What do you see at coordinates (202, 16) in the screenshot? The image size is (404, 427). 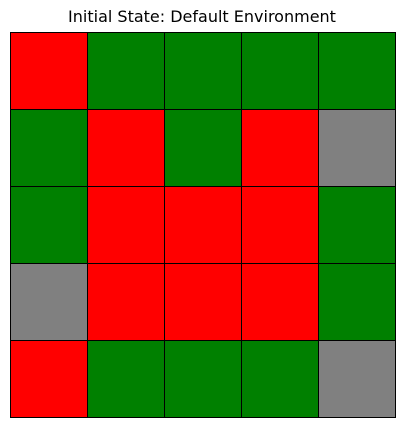 I see `page-title: Initial State: Default Environment` at bounding box center [202, 16].